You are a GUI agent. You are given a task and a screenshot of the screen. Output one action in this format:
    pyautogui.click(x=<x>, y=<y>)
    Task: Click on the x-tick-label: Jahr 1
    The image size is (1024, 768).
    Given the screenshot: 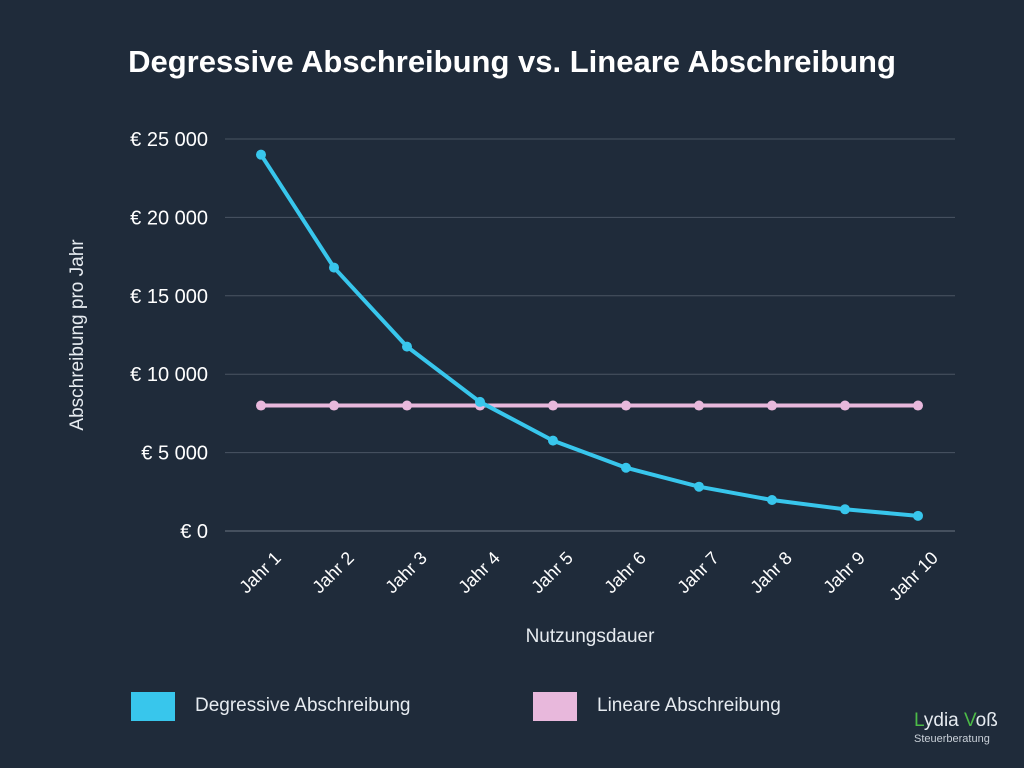 What is the action you would take?
    pyautogui.click(x=260, y=573)
    